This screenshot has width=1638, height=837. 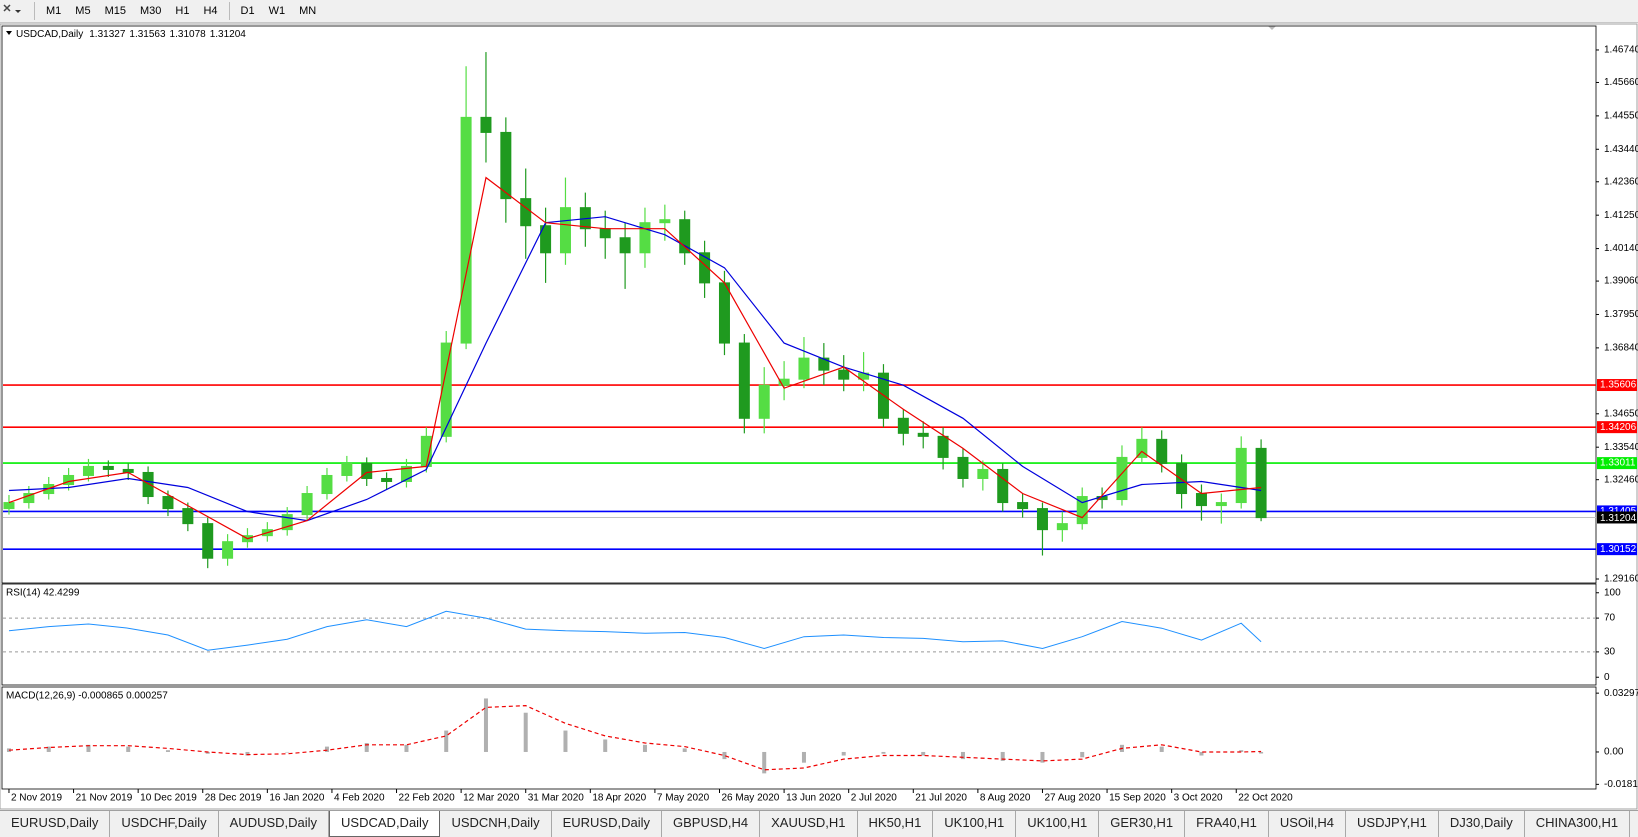 I want to click on chart-tab: FRA40,H1, so click(x=1227, y=824).